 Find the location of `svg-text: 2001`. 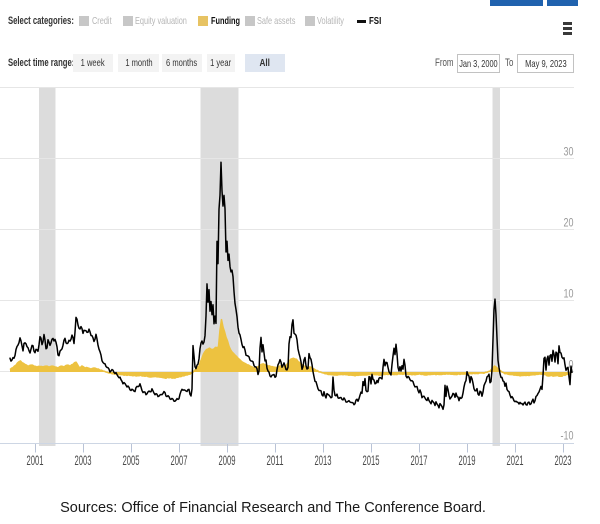

svg-text: 2001 is located at coordinates (35, 460).